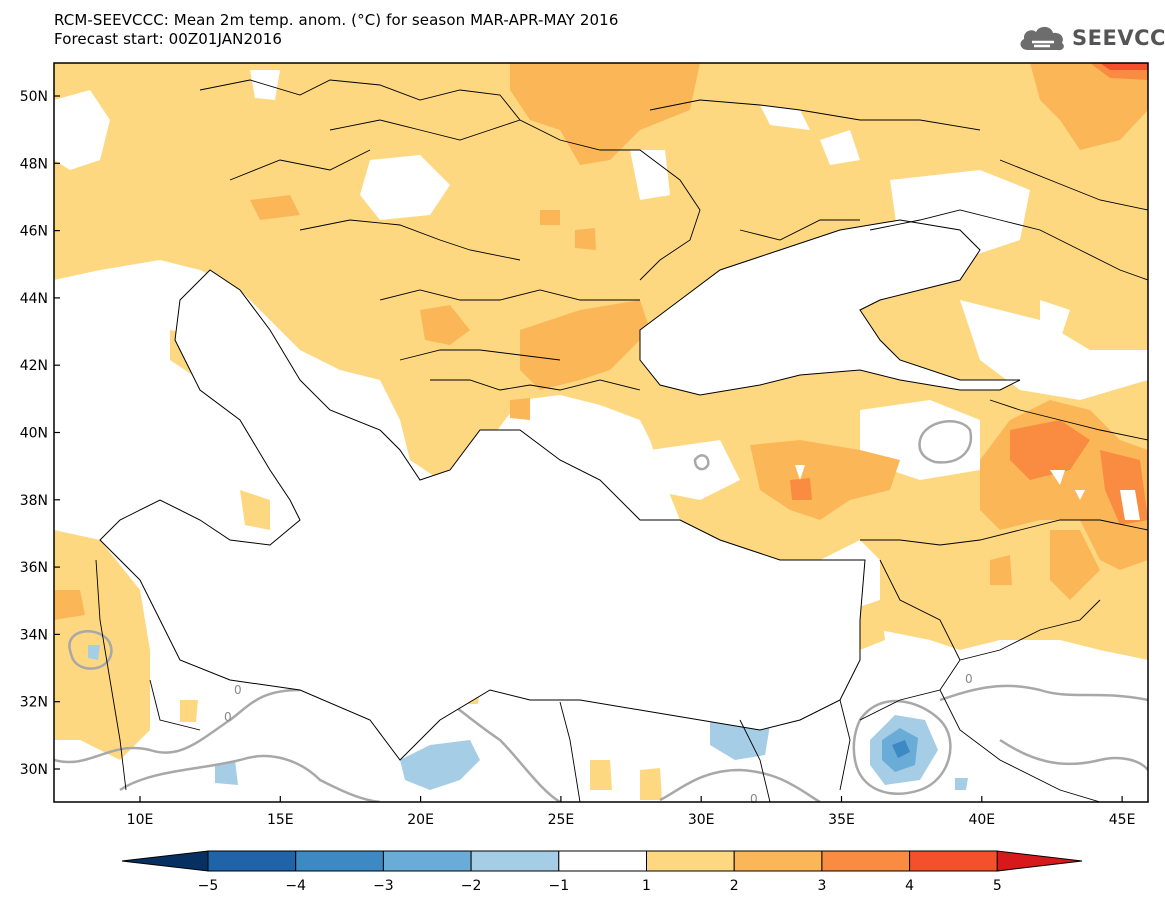 This screenshot has width=1165, height=907. I want to click on colorbar-tick-label: 2, so click(734, 886).